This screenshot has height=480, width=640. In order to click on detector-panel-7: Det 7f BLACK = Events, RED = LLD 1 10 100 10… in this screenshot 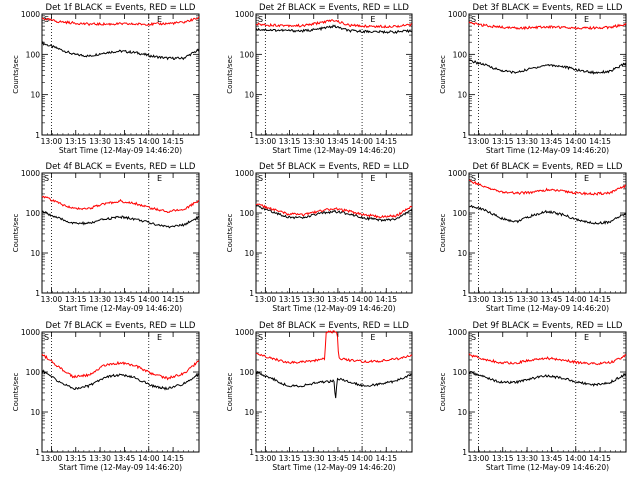, I will do `click(106, 396)`.